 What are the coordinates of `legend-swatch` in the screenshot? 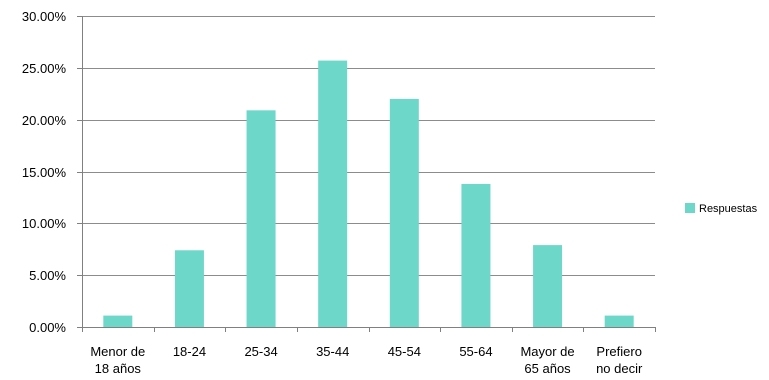 It's located at (690, 208).